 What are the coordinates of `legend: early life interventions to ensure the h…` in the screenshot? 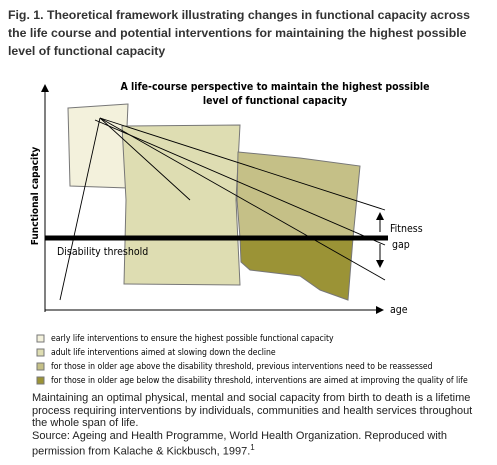 It's located at (252, 360).